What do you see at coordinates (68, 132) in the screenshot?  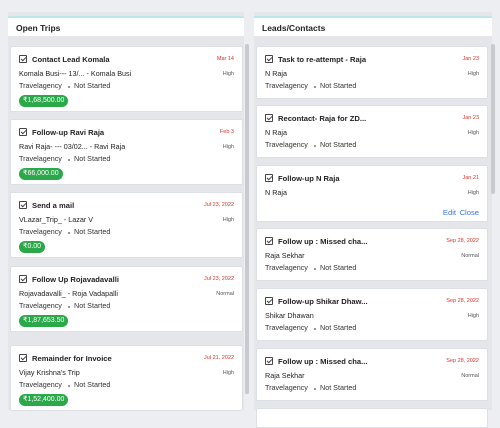 I see `card-title: Follow-up Ravi Raja` at bounding box center [68, 132].